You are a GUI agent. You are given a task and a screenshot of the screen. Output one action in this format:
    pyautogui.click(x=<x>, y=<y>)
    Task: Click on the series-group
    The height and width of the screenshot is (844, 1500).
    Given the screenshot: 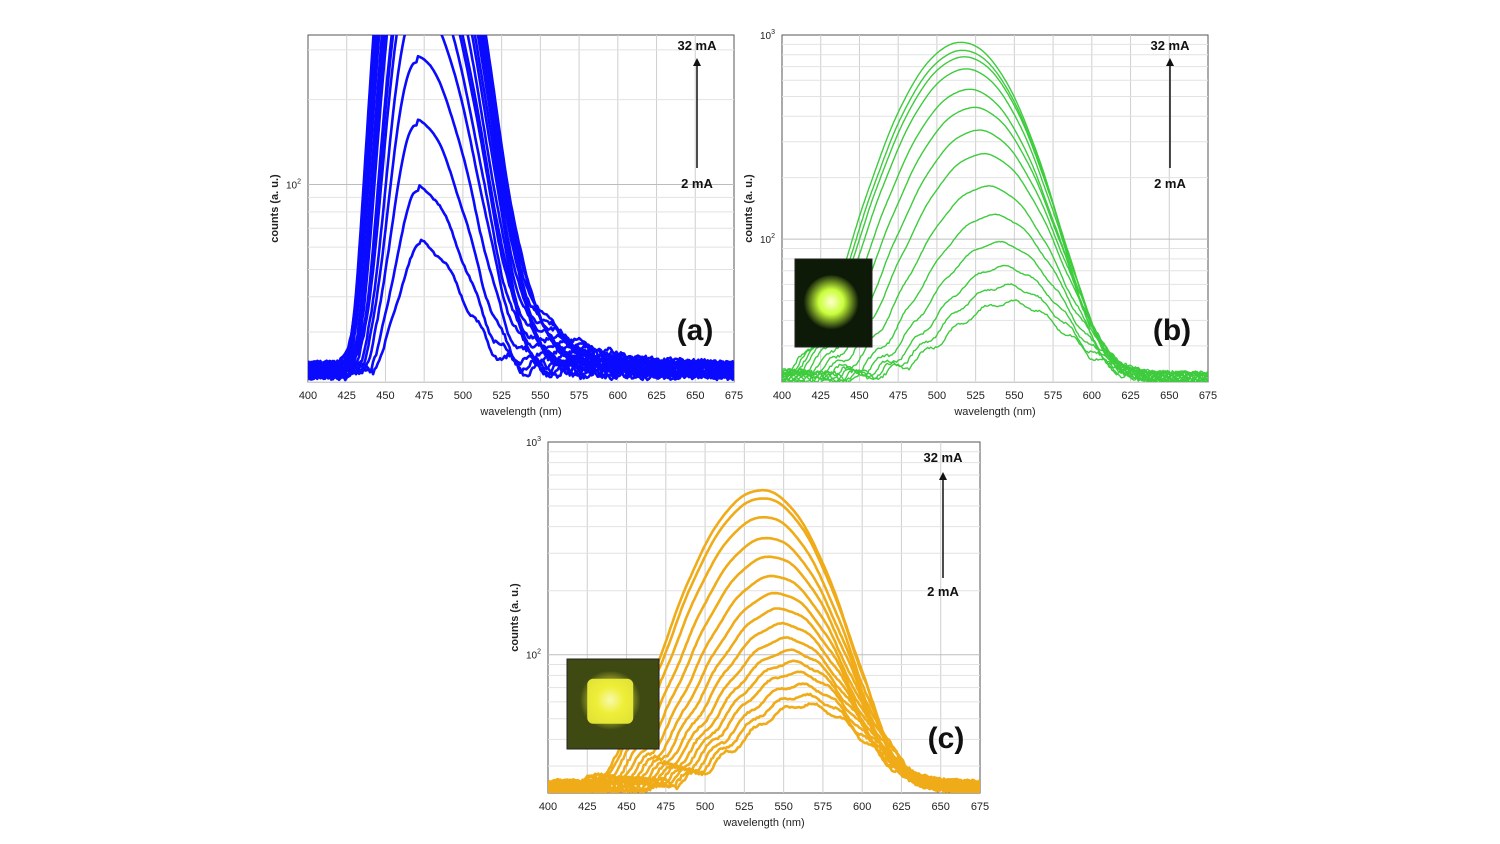 What is the action you would take?
    pyautogui.click(x=521, y=208)
    